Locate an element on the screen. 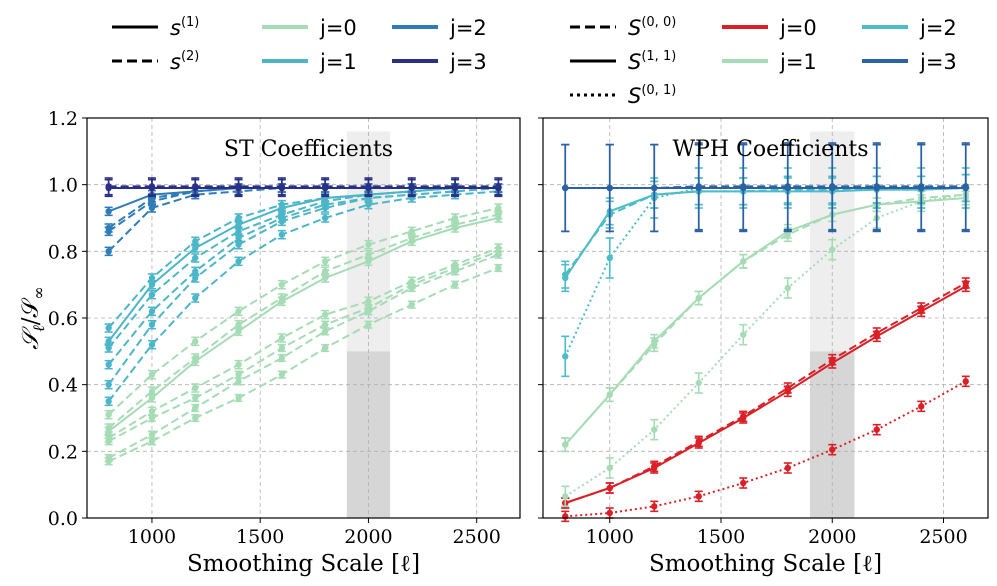 The height and width of the screenshot is (586, 997). series-j2-s2-b is located at coordinates (303, 210).